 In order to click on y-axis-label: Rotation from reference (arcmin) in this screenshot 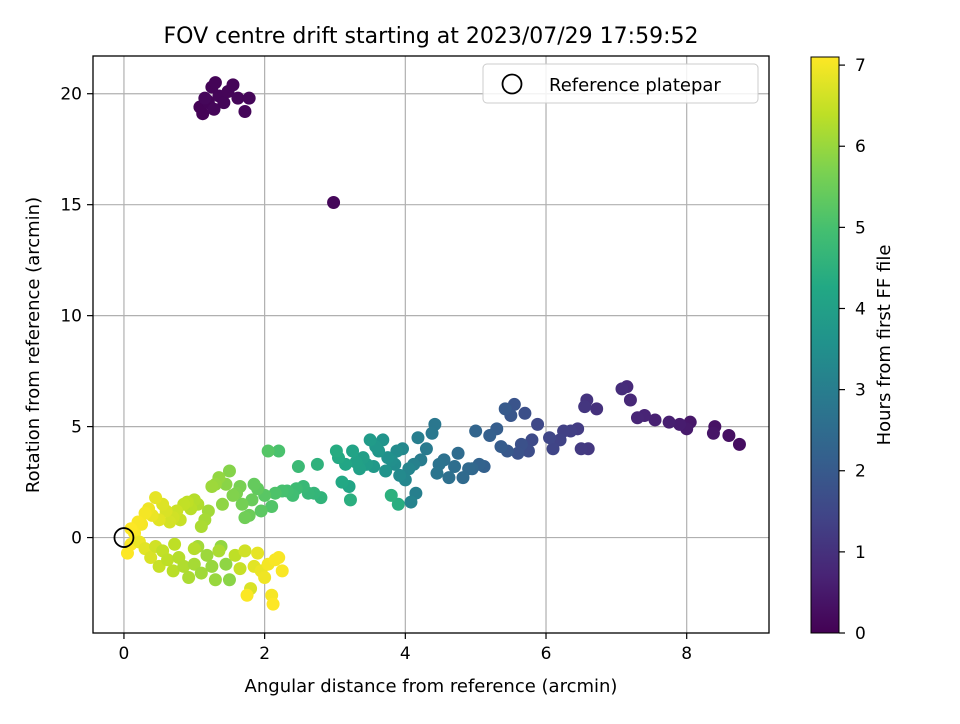, I will do `click(33, 345)`.